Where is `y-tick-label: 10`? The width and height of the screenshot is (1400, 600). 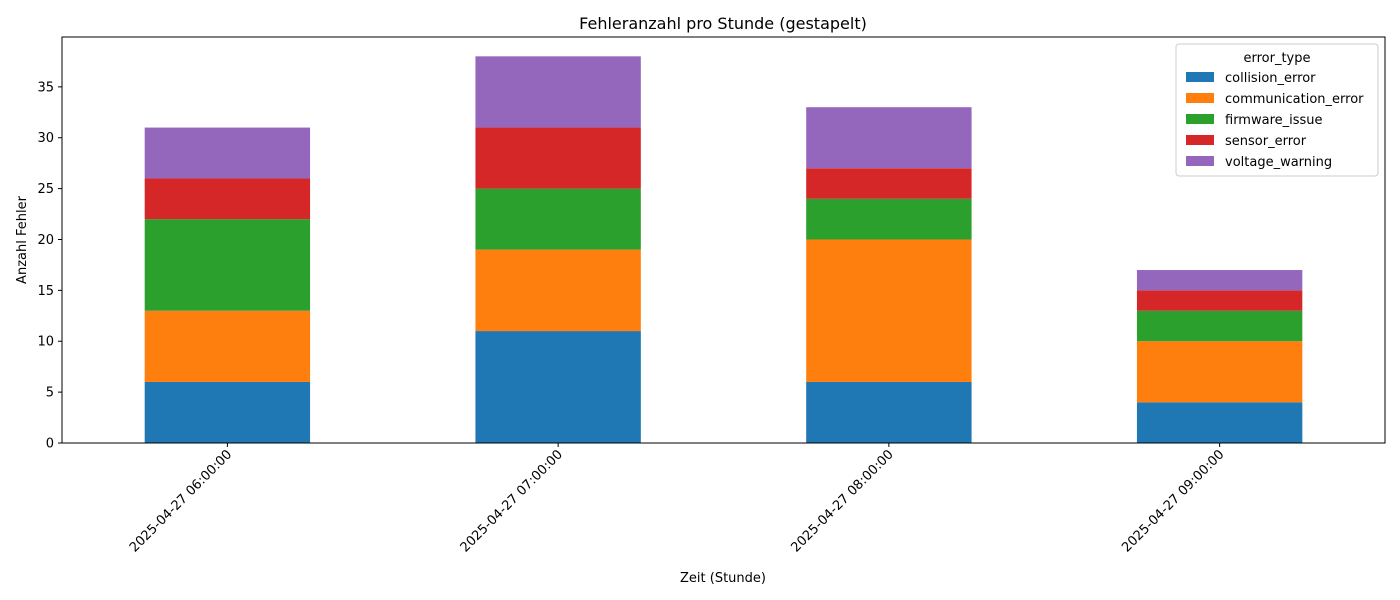 y-tick-label: 10 is located at coordinates (45, 342).